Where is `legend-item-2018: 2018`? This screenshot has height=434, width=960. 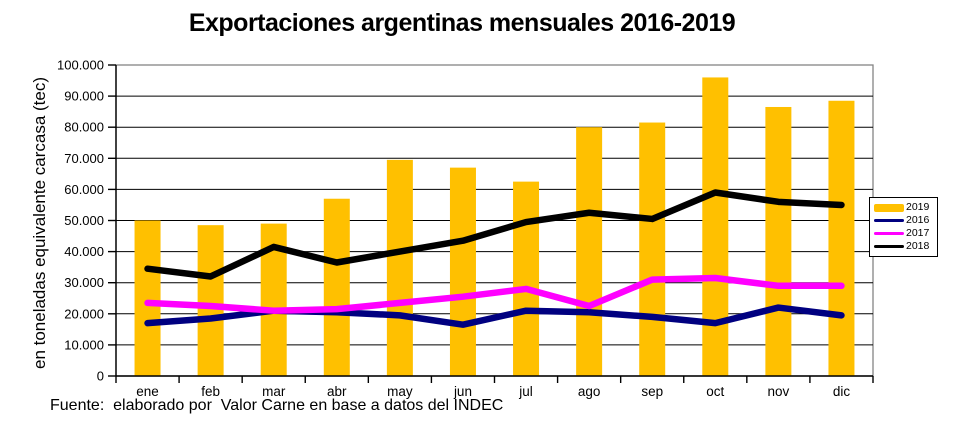 legend-item-2018: 2018 is located at coordinates (903, 246).